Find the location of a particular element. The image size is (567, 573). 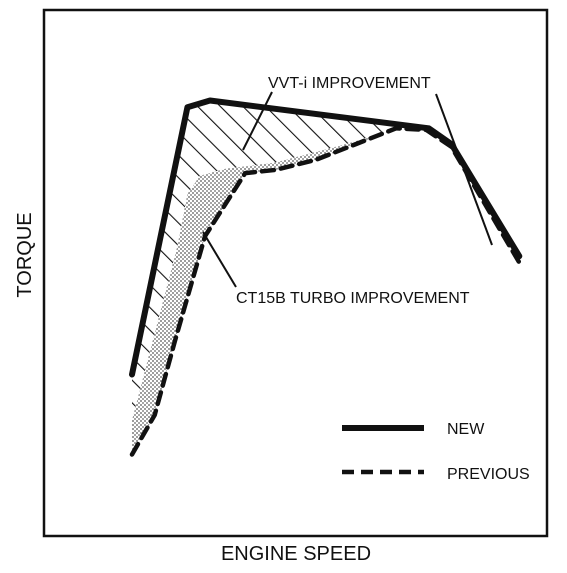

vvti-label: VVT-i IMPROVEMENT is located at coordinates (349, 83).